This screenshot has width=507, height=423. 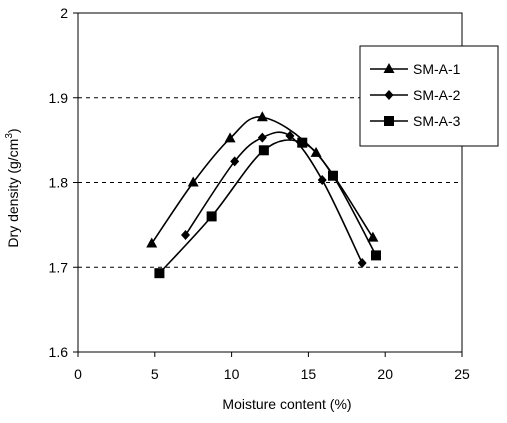 I want to click on legend-entry-sm-a-2: SM-A-2, so click(x=415, y=95).